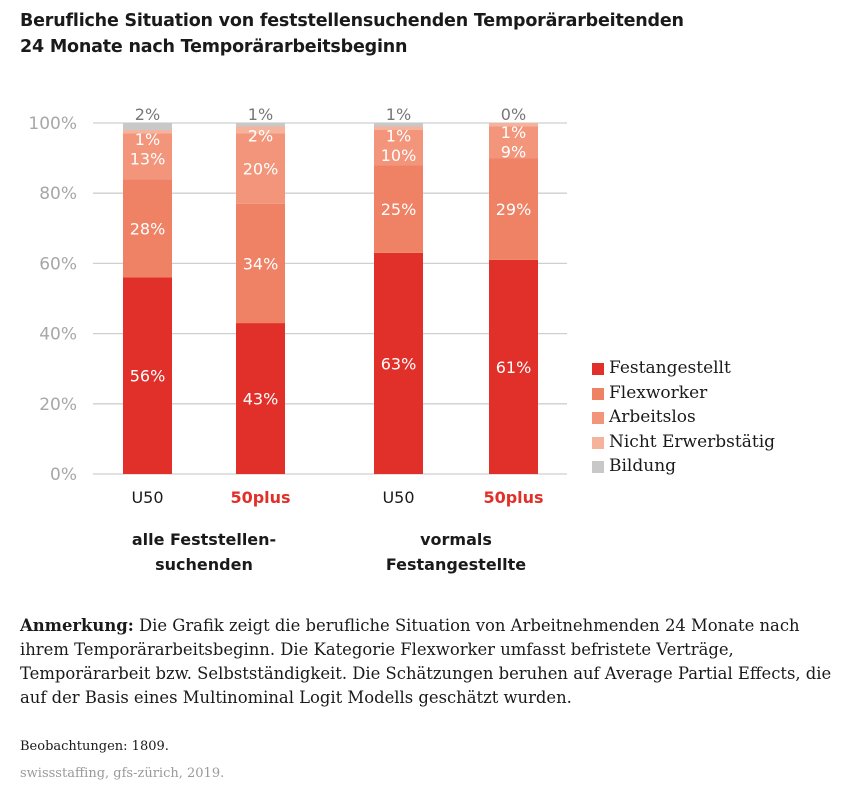  Describe the element at coordinates (692, 441) in the screenshot. I see `legend-label: Nicht Erwerbstätig` at that location.